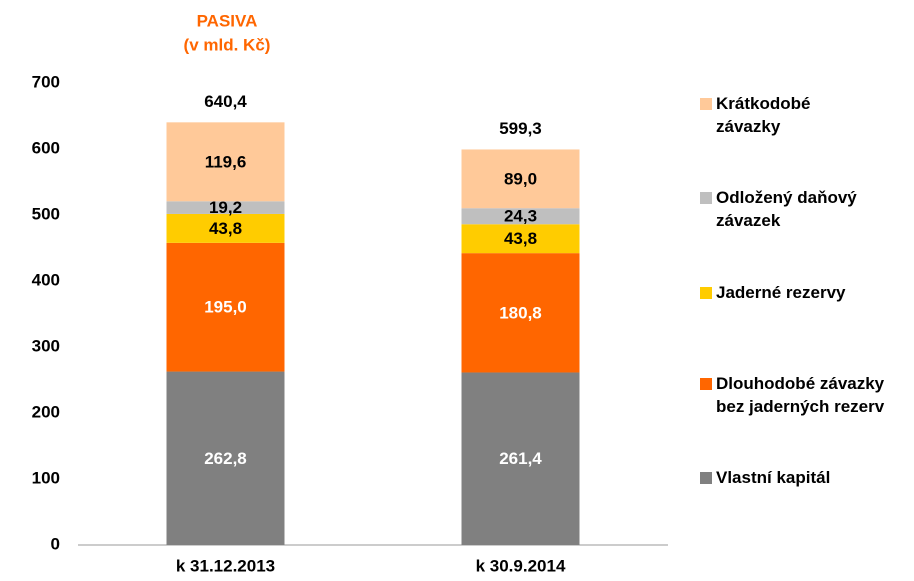 This screenshot has width=914, height=581. I want to click on y-tick-label: 100, so click(46, 477).